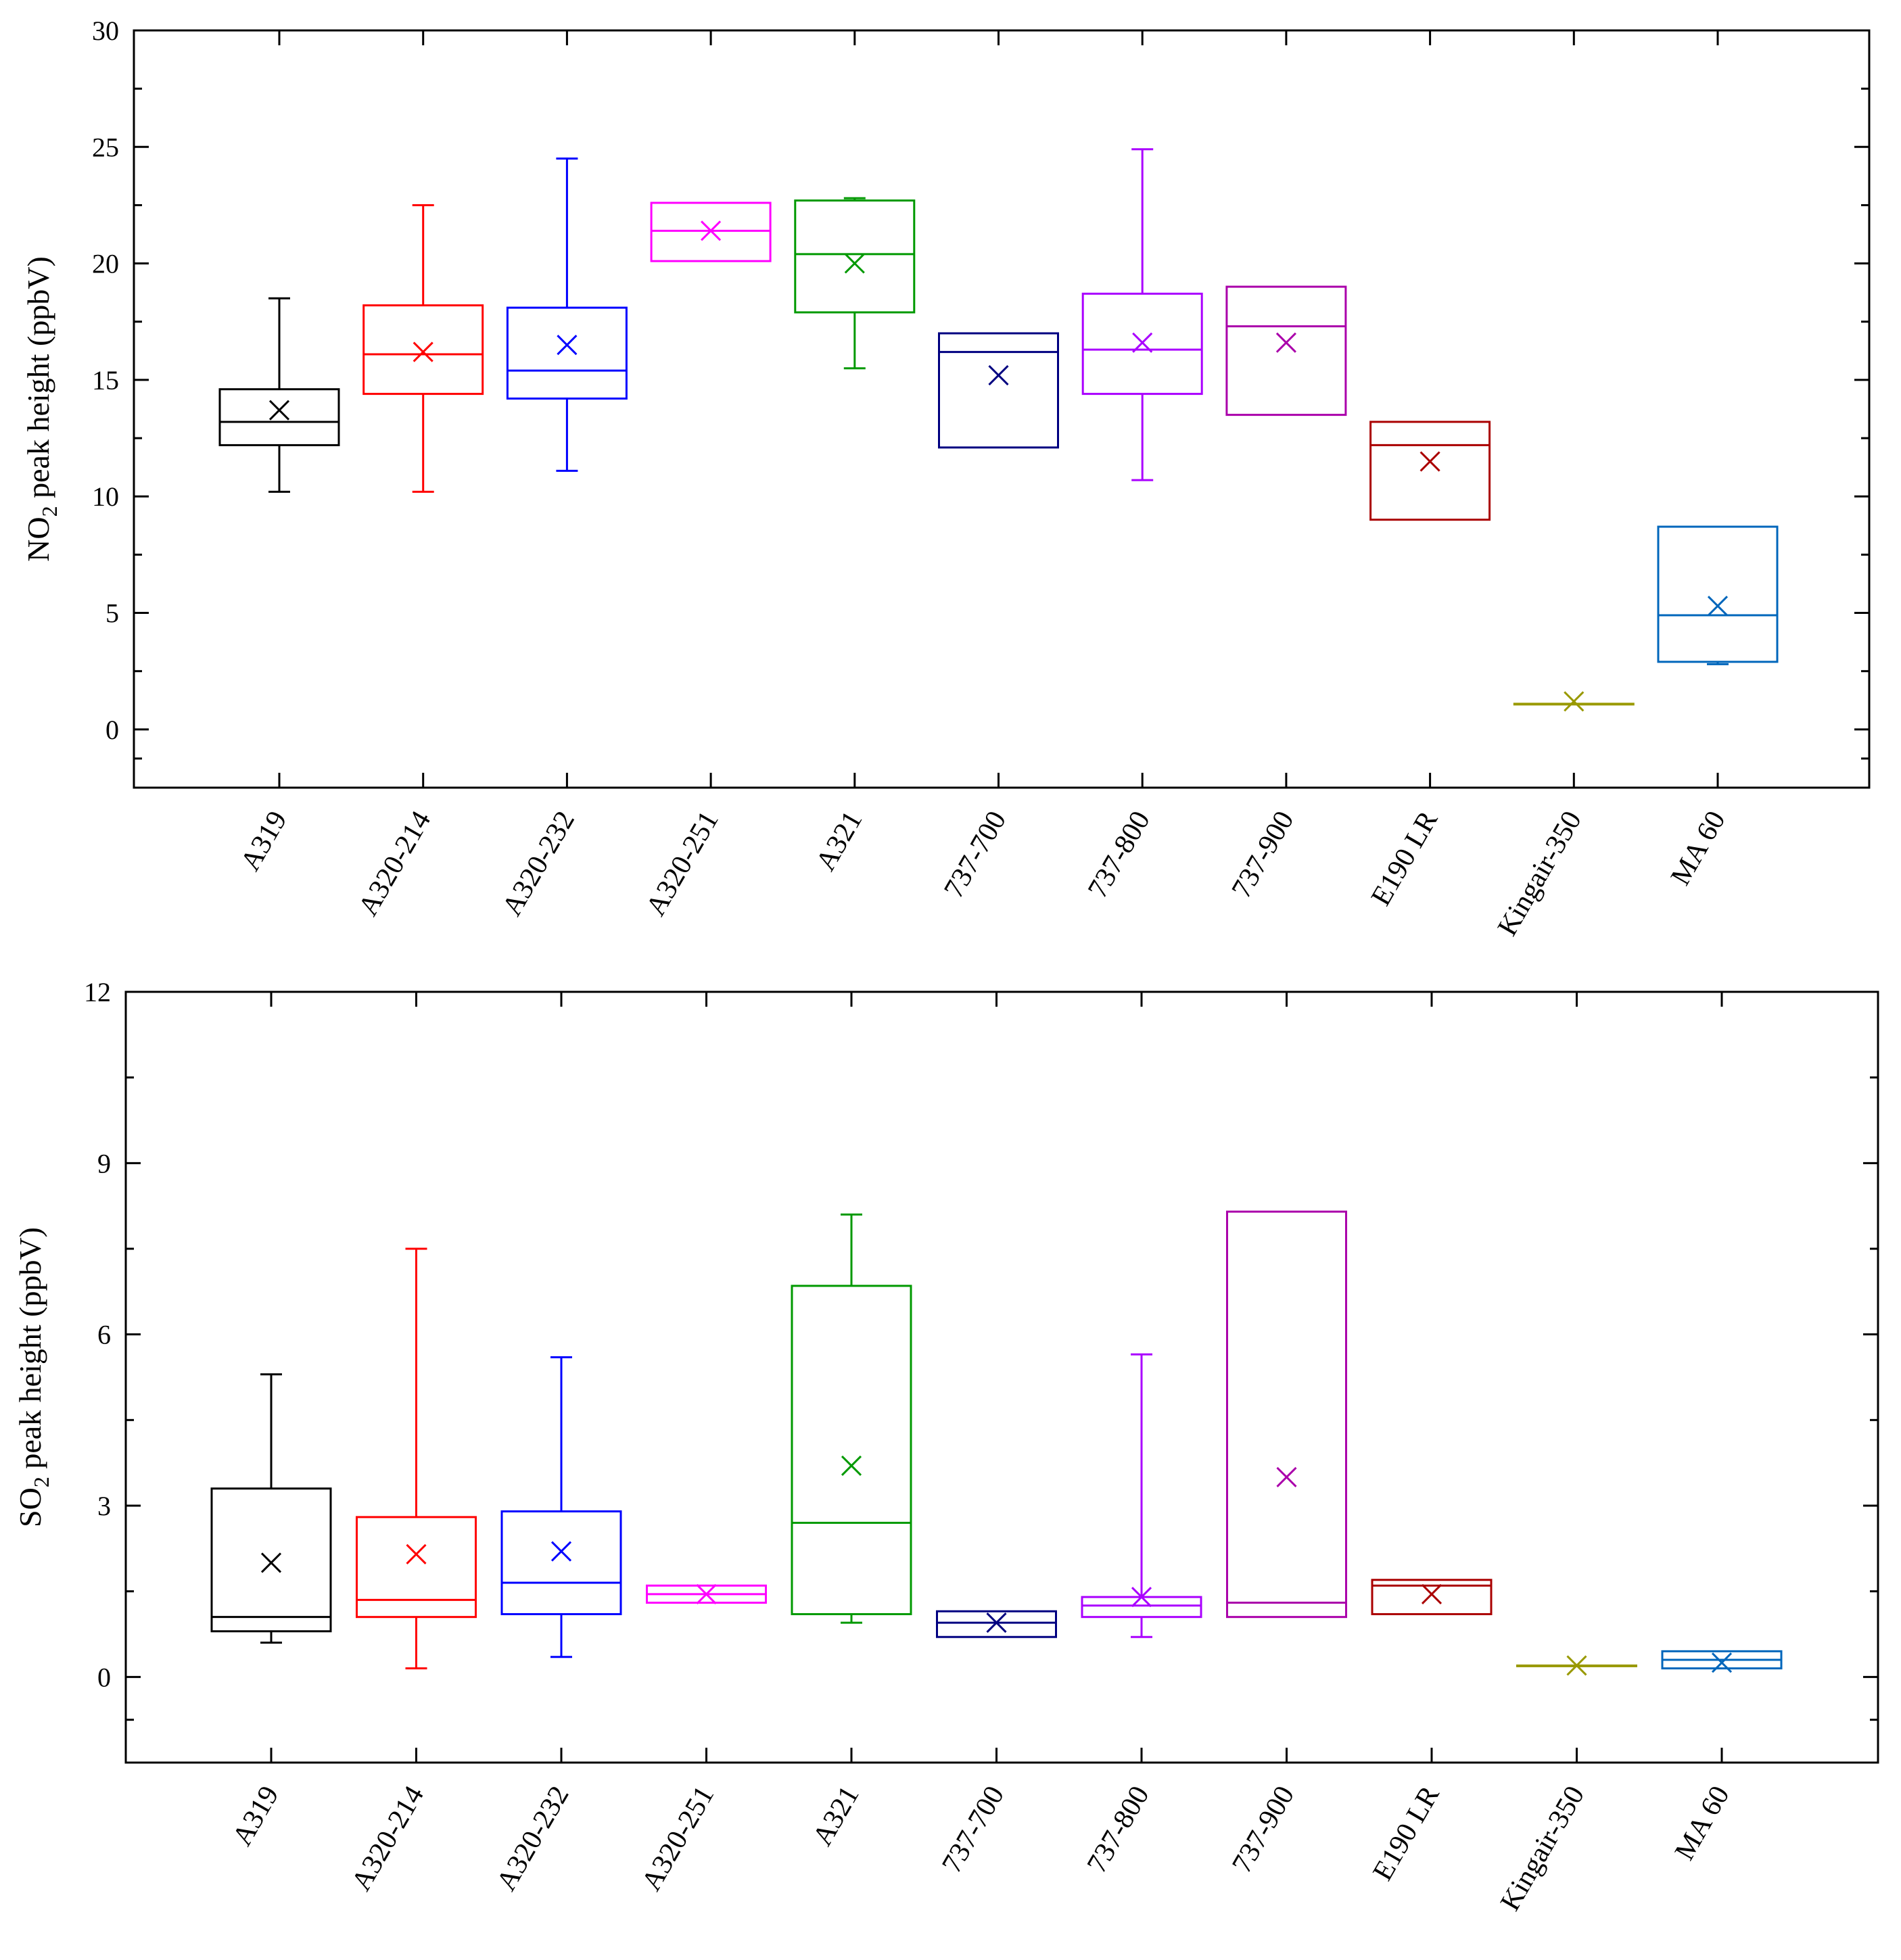 Image resolution: width=1901 pixels, height=1960 pixels. What do you see at coordinates (1430, 1439) in the screenshot?
I see `so2-box-9: E190 LR` at bounding box center [1430, 1439].